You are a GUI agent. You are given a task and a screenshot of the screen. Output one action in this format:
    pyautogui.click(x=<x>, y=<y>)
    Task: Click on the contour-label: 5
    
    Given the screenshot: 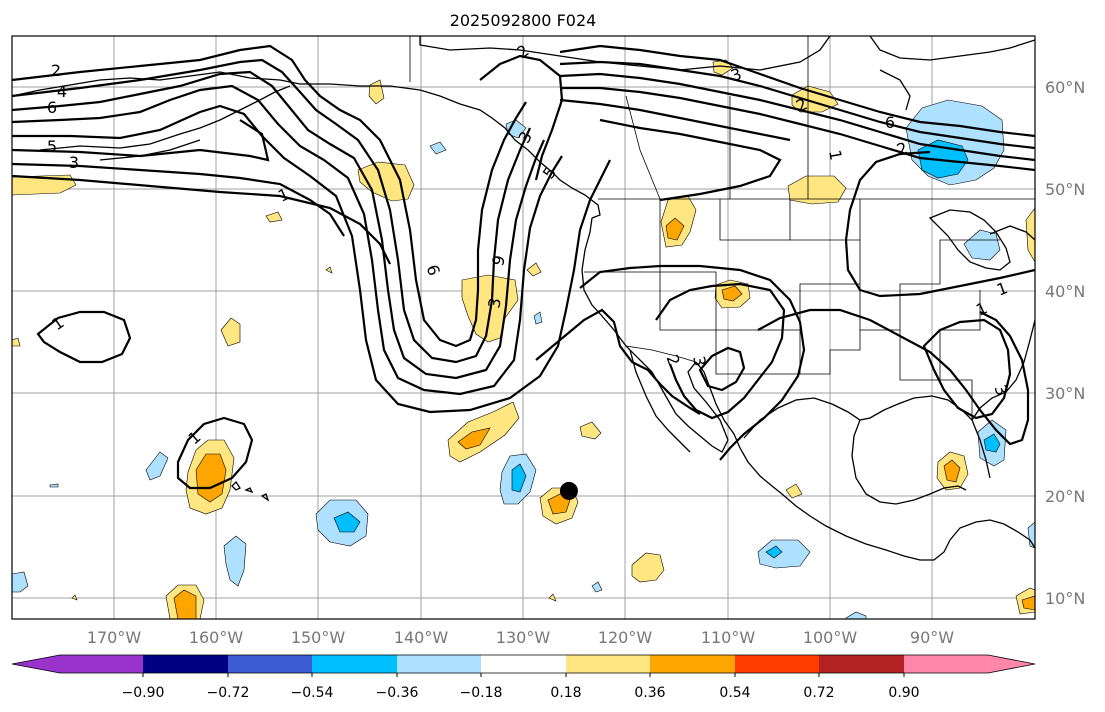 What is the action you would take?
    pyautogui.click(x=52, y=146)
    